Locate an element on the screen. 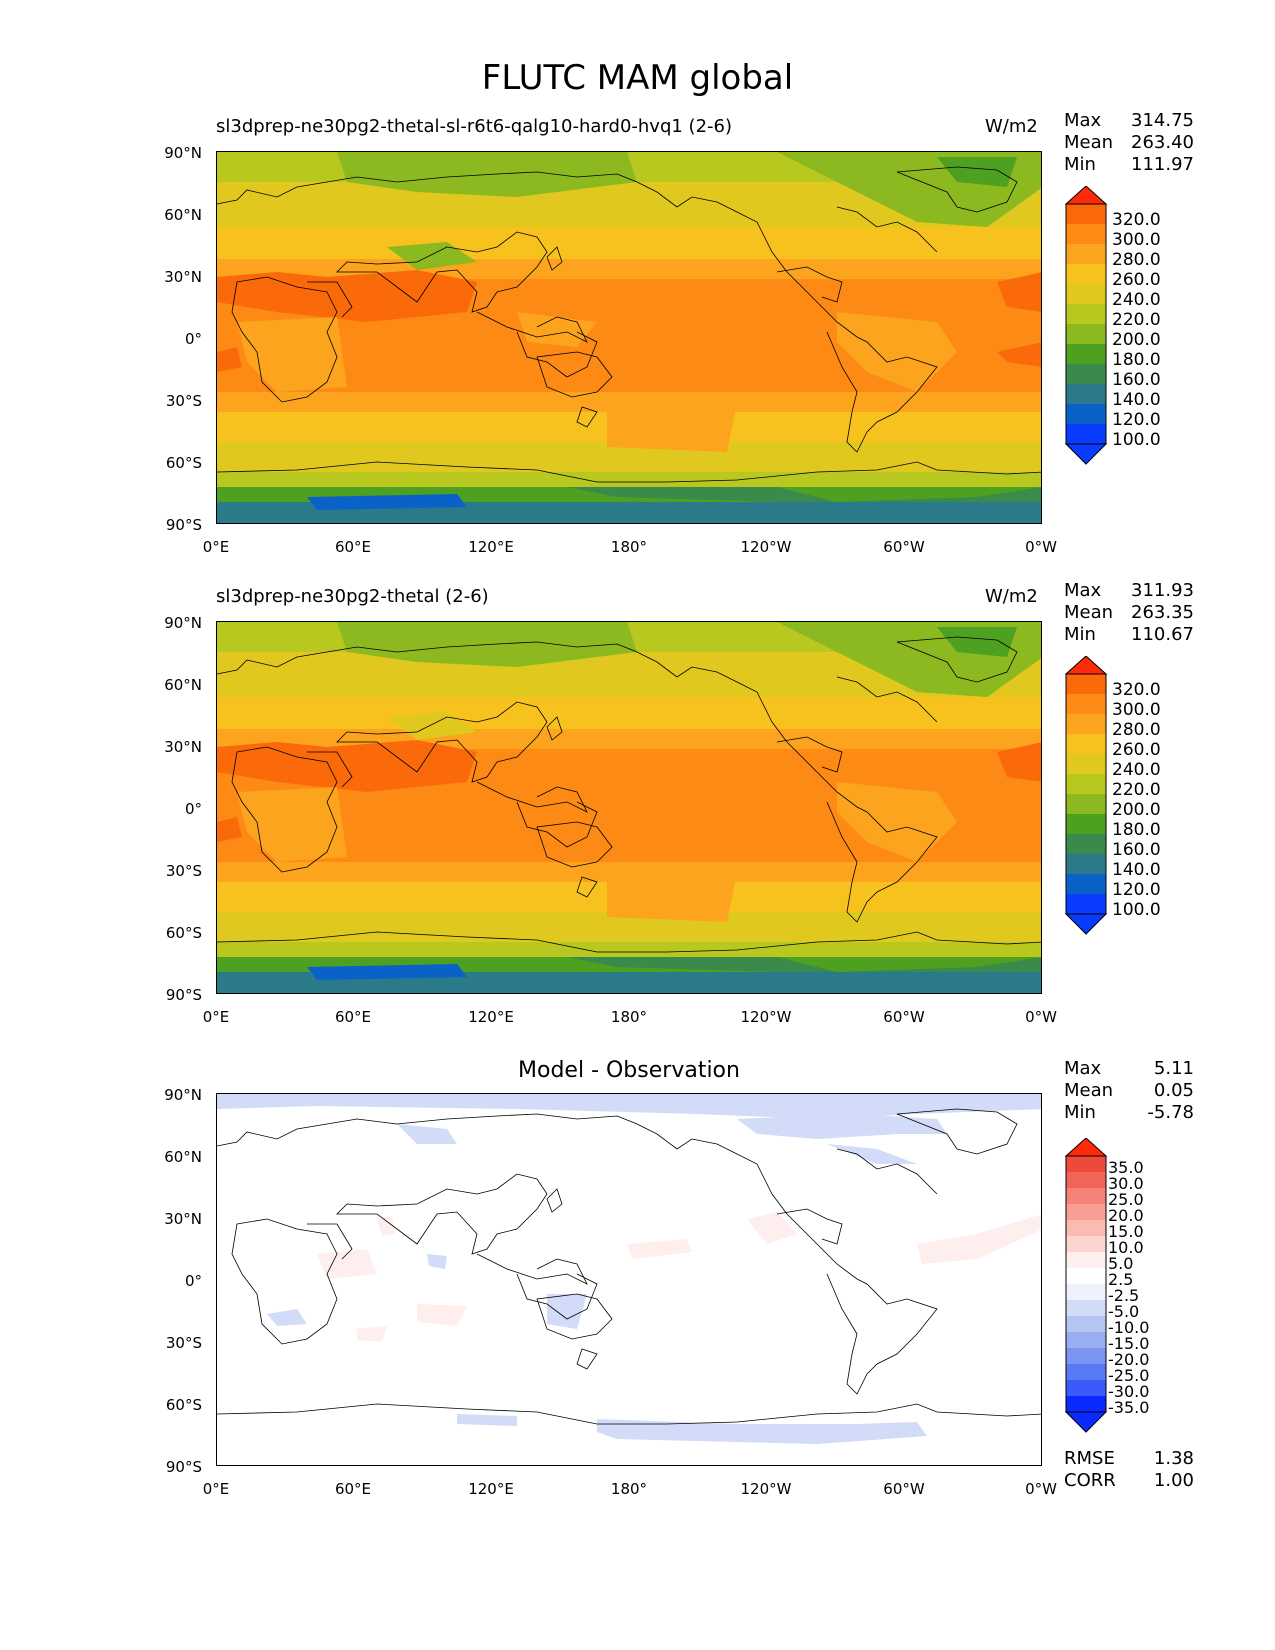 The width and height of the screenshot is (1275, 1650). colorbar-tick: -2.5 is located at coordinates (1124, 1295).